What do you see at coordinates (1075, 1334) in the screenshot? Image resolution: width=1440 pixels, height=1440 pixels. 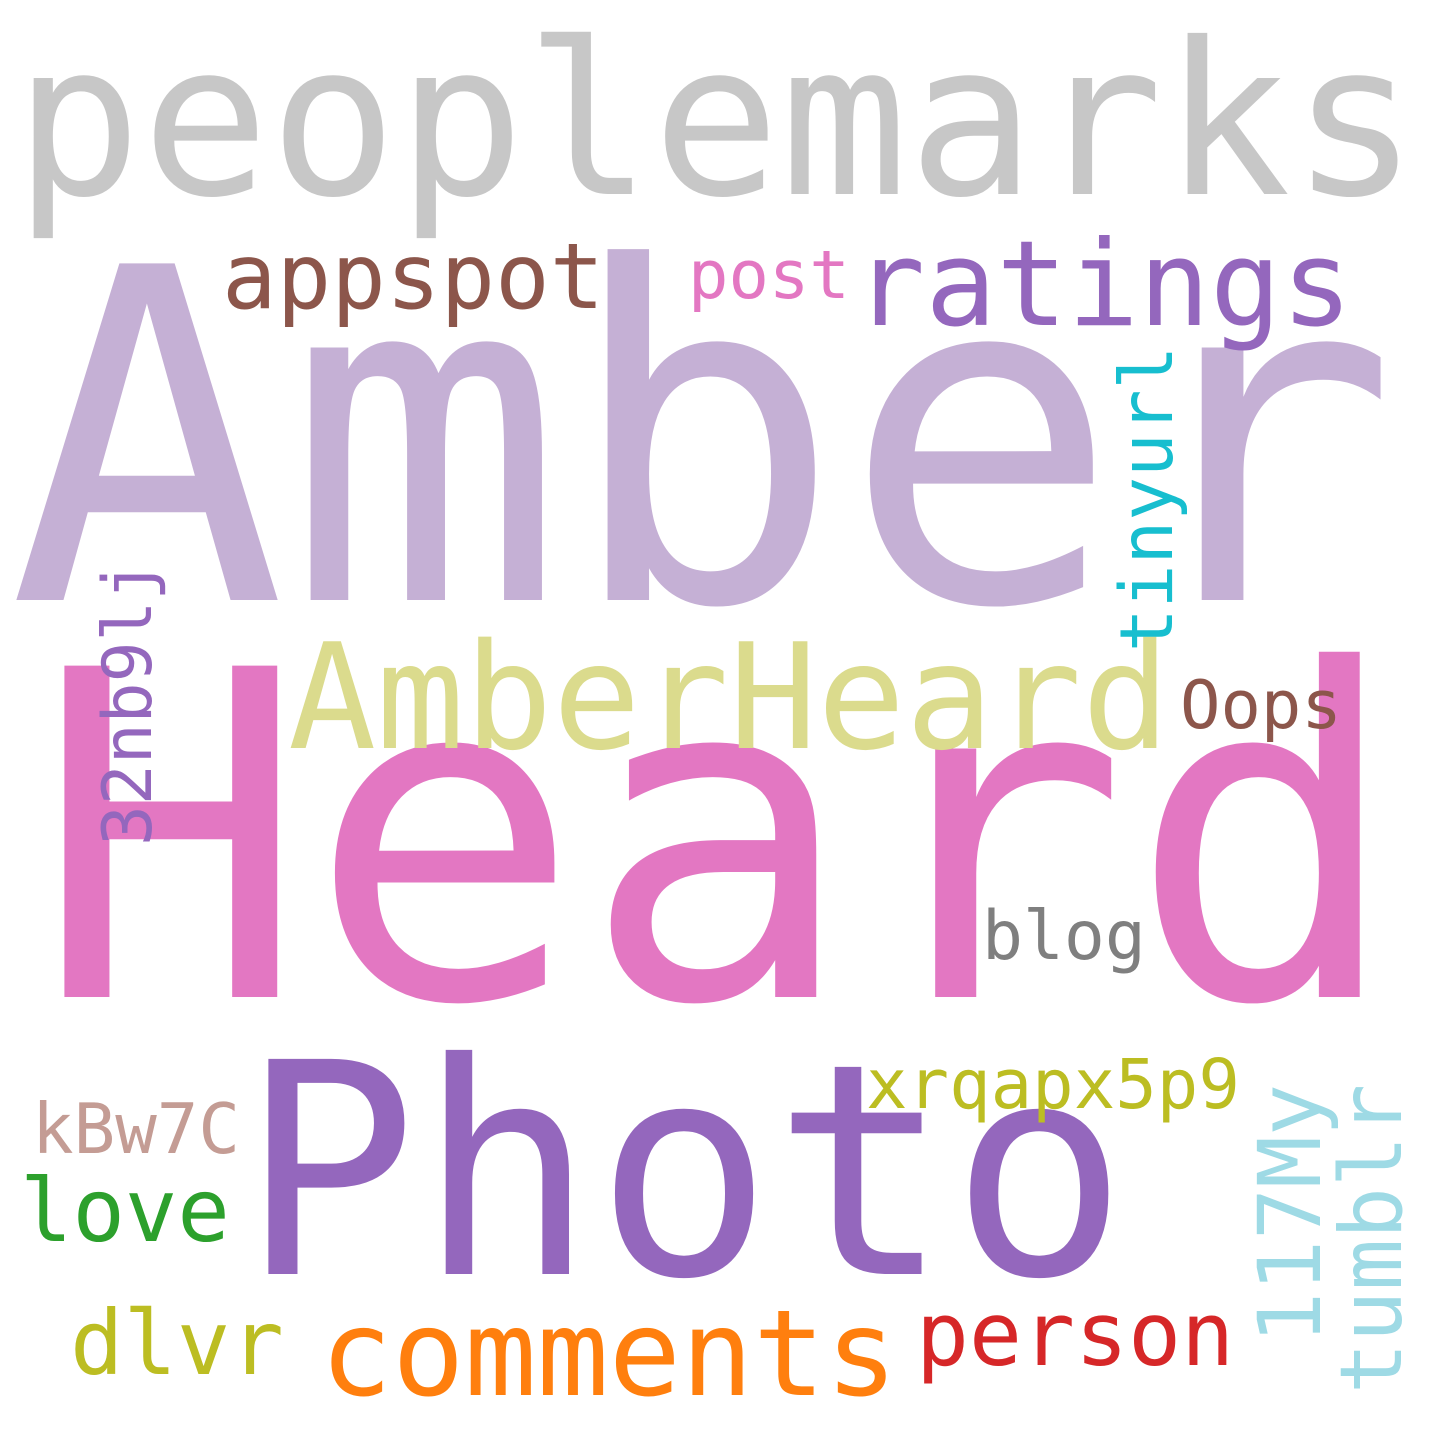 I see `word-person: person` at bounding box center [1075, 1334].